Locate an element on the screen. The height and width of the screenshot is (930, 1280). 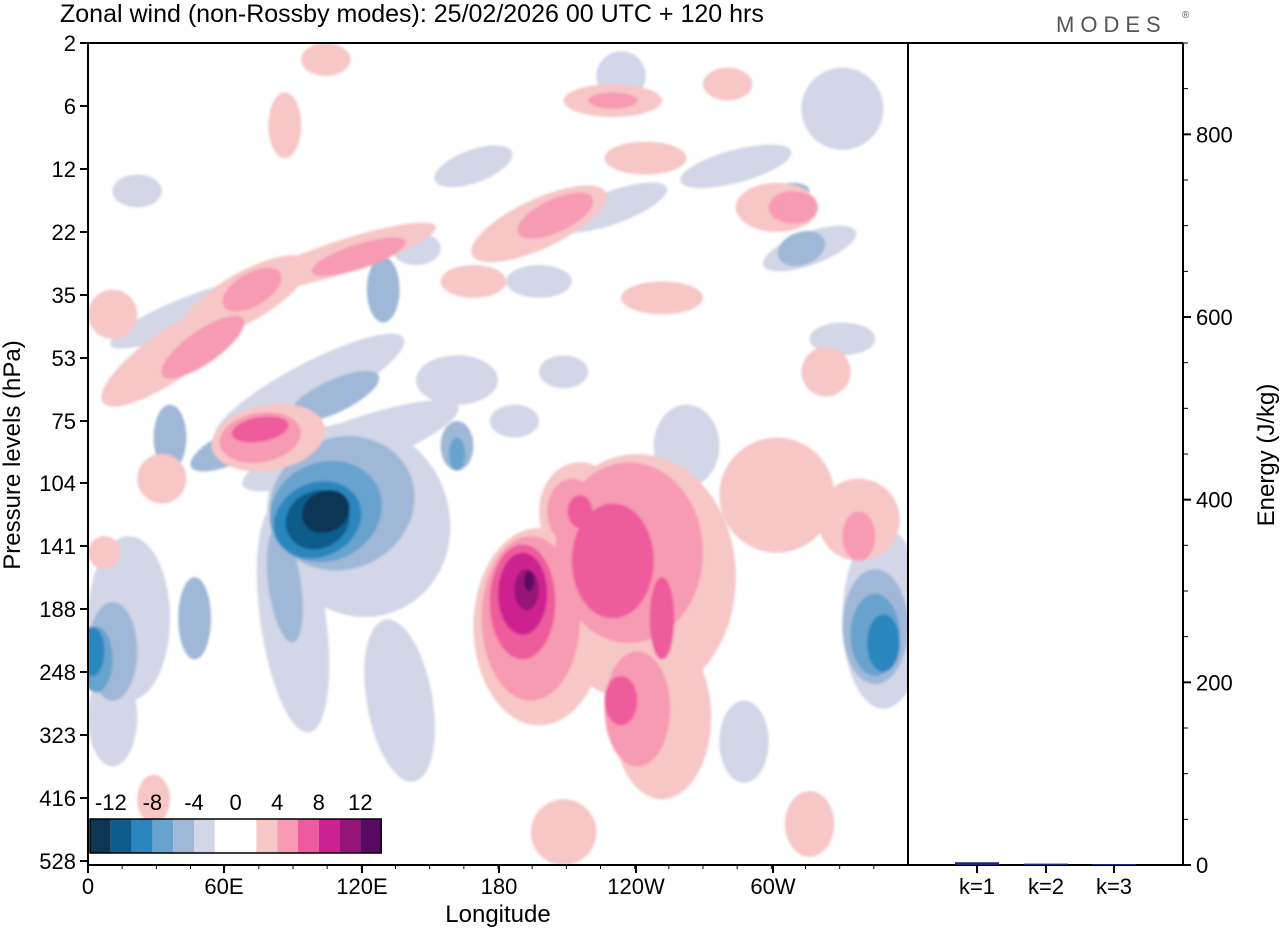
x-tick-label: 120W is located at coordinates (636, 886).